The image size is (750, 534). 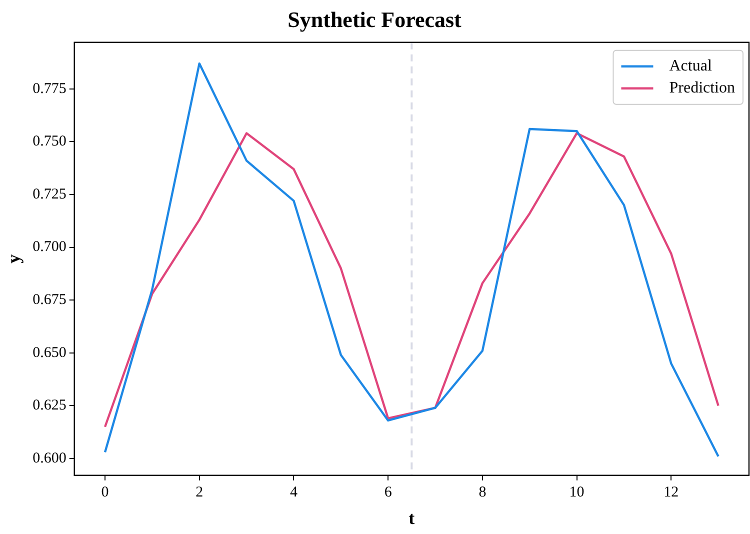 I want to click on legend-label: Actual, so click(x=690, y=66).